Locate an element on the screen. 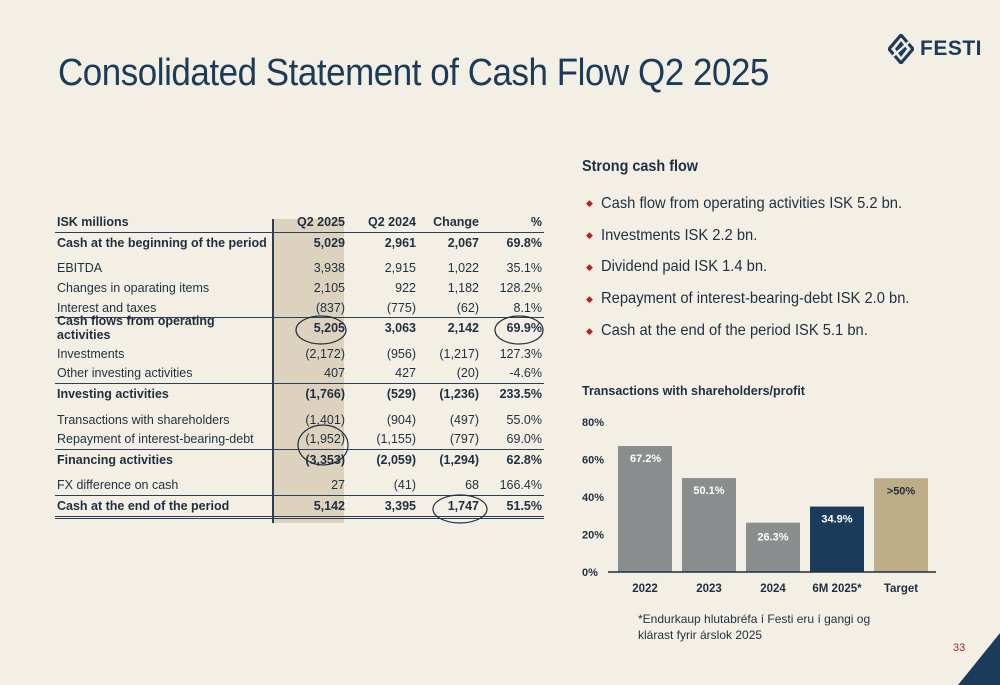 The image size is (1000, 685). q2-2025-column-highlight is located at coordinates (308, 371).